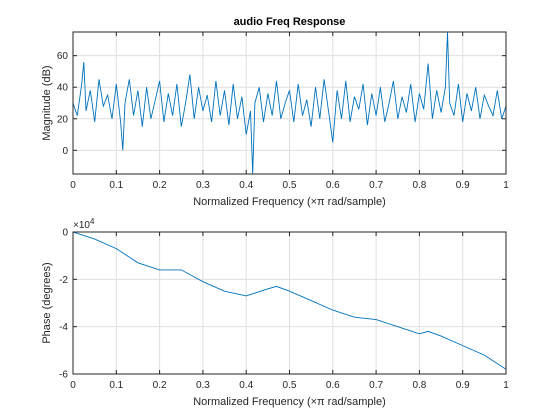  I want to click on y-tick-label: 60, so click(63, 56).